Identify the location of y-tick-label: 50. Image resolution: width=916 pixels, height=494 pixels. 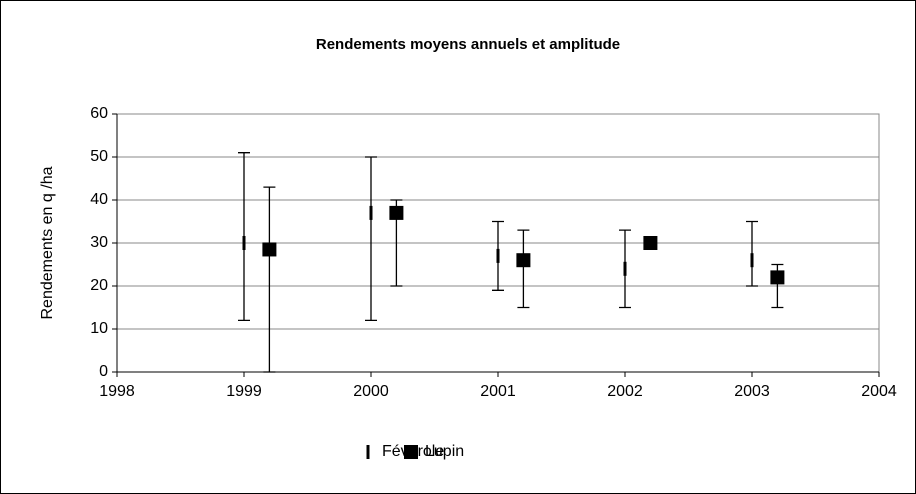
(99, 156).